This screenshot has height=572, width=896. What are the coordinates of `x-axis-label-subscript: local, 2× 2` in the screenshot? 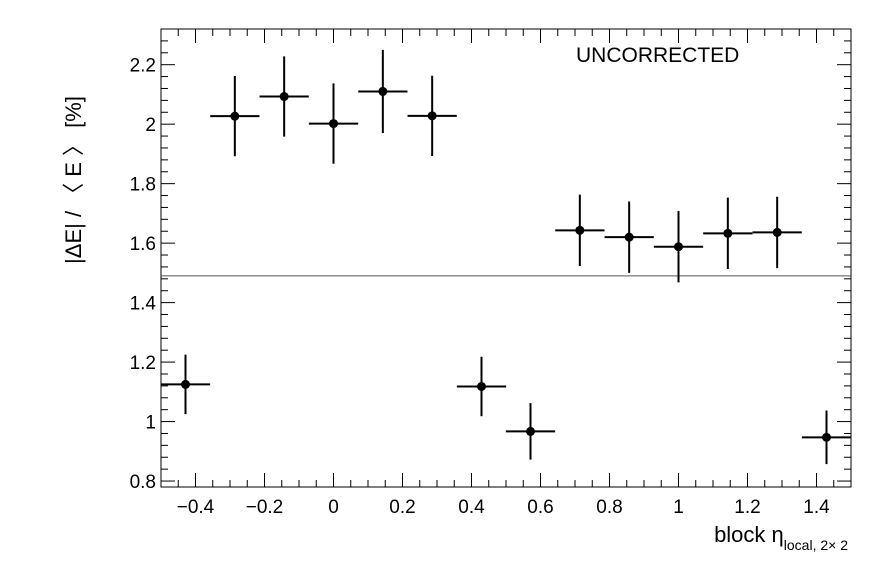 It's located at (815, 545).